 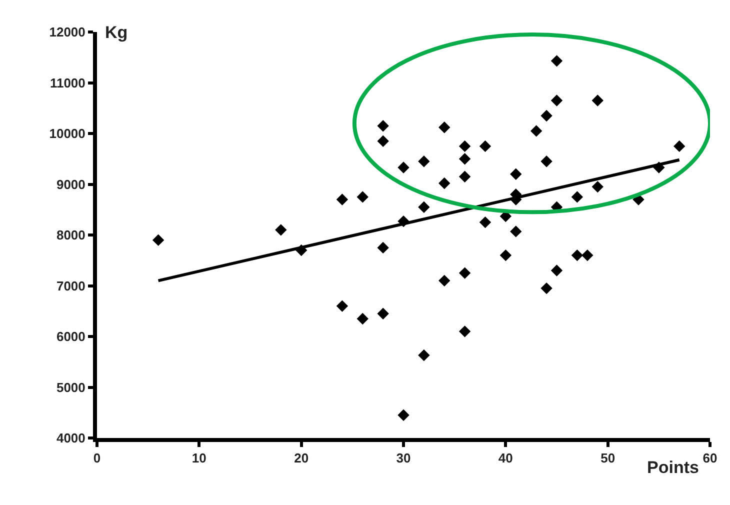 I want to click on y-tick-label: 5000, so click(x=71, y=387).